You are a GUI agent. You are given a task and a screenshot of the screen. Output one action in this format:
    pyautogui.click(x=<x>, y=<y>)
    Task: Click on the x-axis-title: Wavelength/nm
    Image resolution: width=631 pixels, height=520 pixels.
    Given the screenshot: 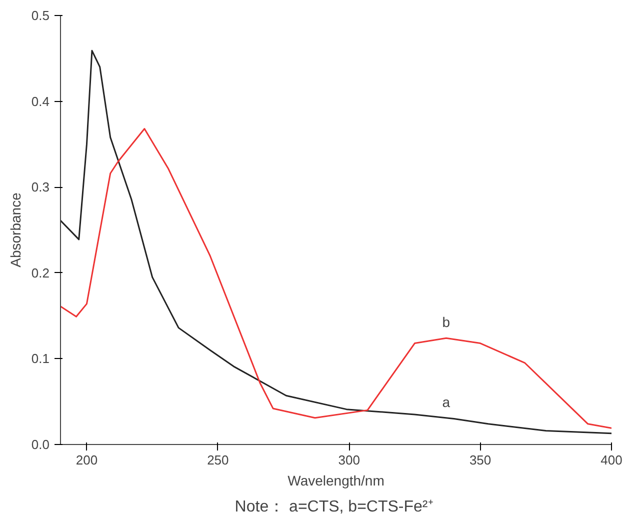 What is the action you would take?
    pyautogui.click(x=336, y=480)
    